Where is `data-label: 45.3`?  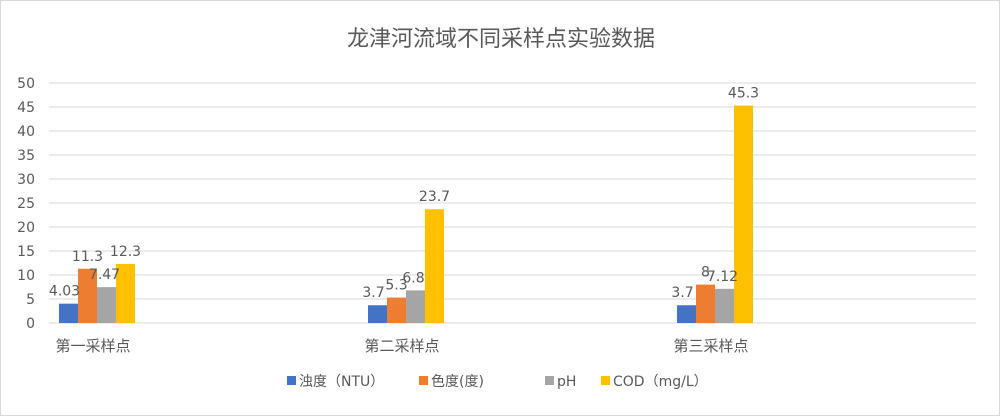 data-label: 45.3 is located at coordinates (743, 94).